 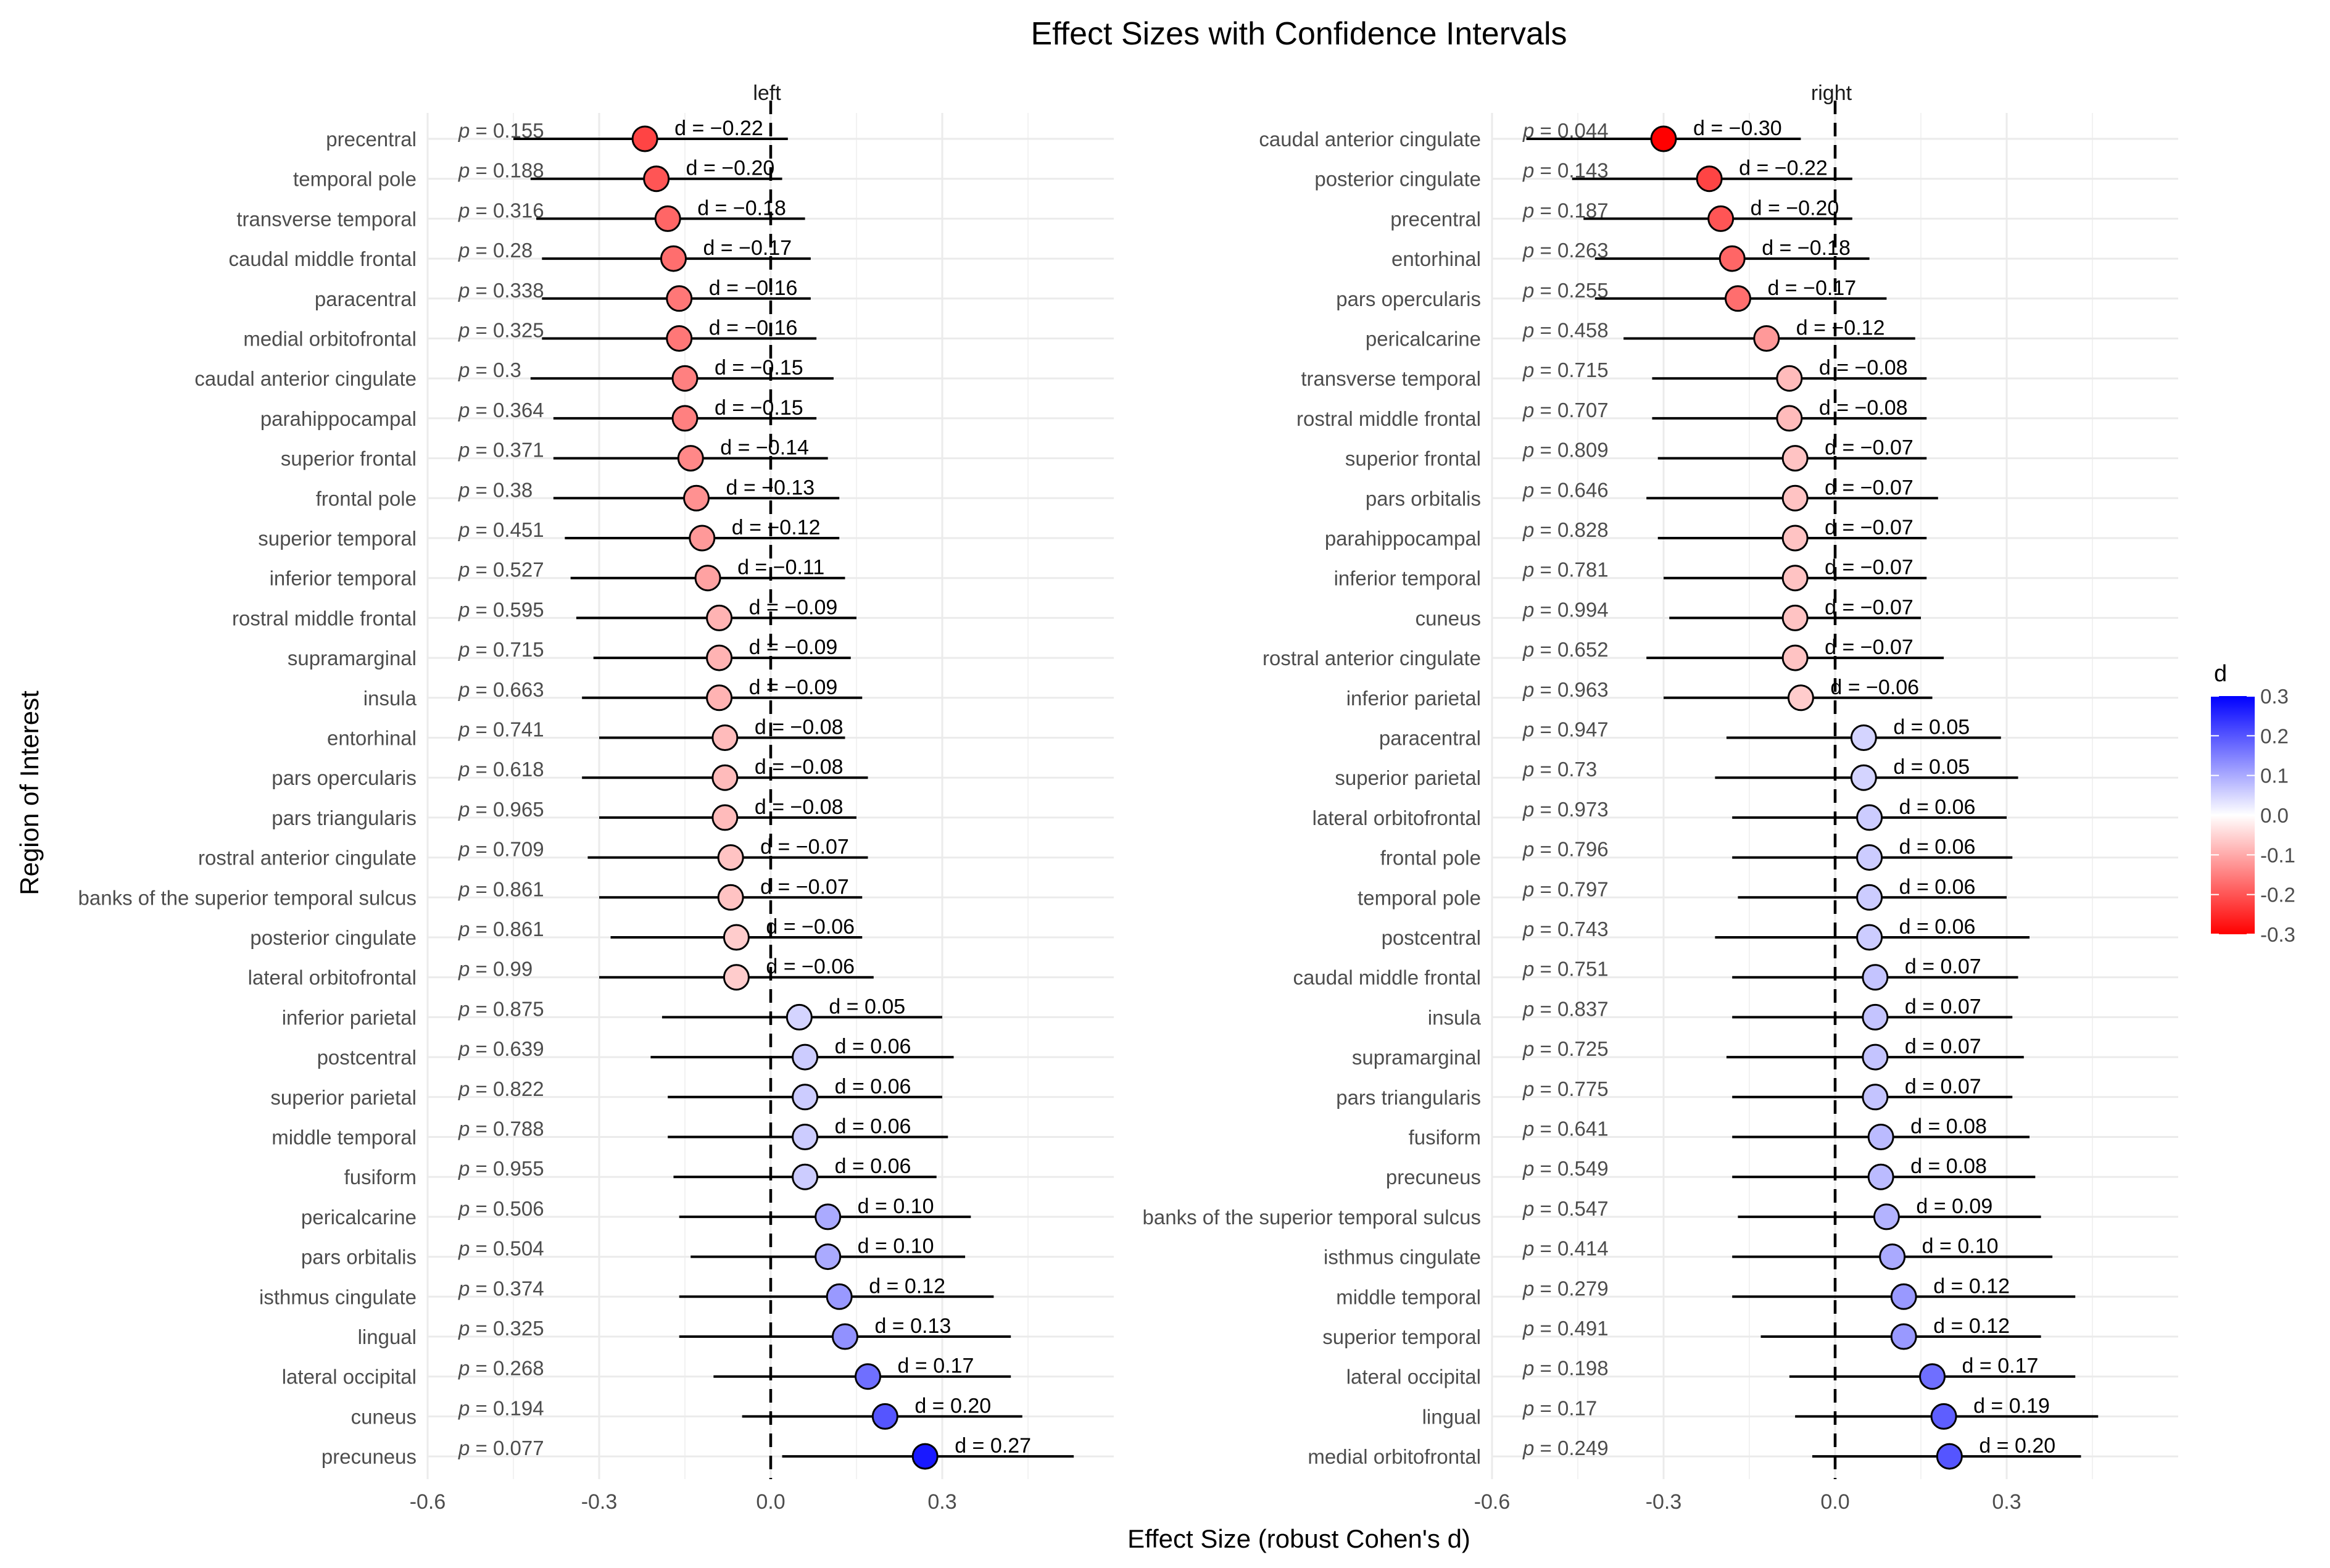 What do you see at coordinates (759, 368) in the screenshot?
I see `effect-size-label: d = −0.15` at bounding box center [759, 368].